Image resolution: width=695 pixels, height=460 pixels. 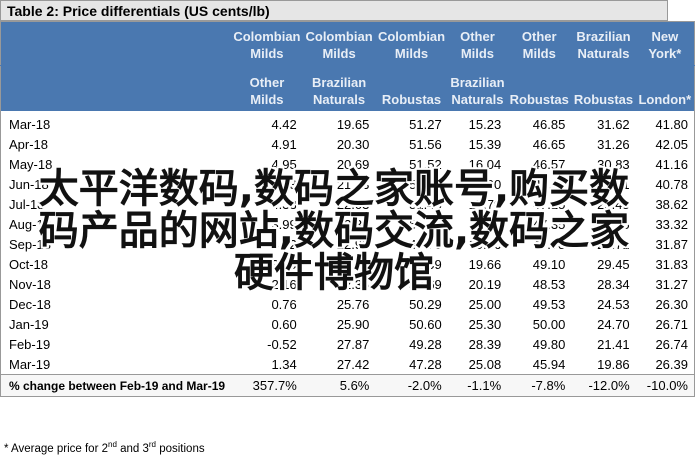 What do you see at coordinates (353, 144) in the screenshot?
I see `value-cell: 20.30` at bounding box center [353, 144].